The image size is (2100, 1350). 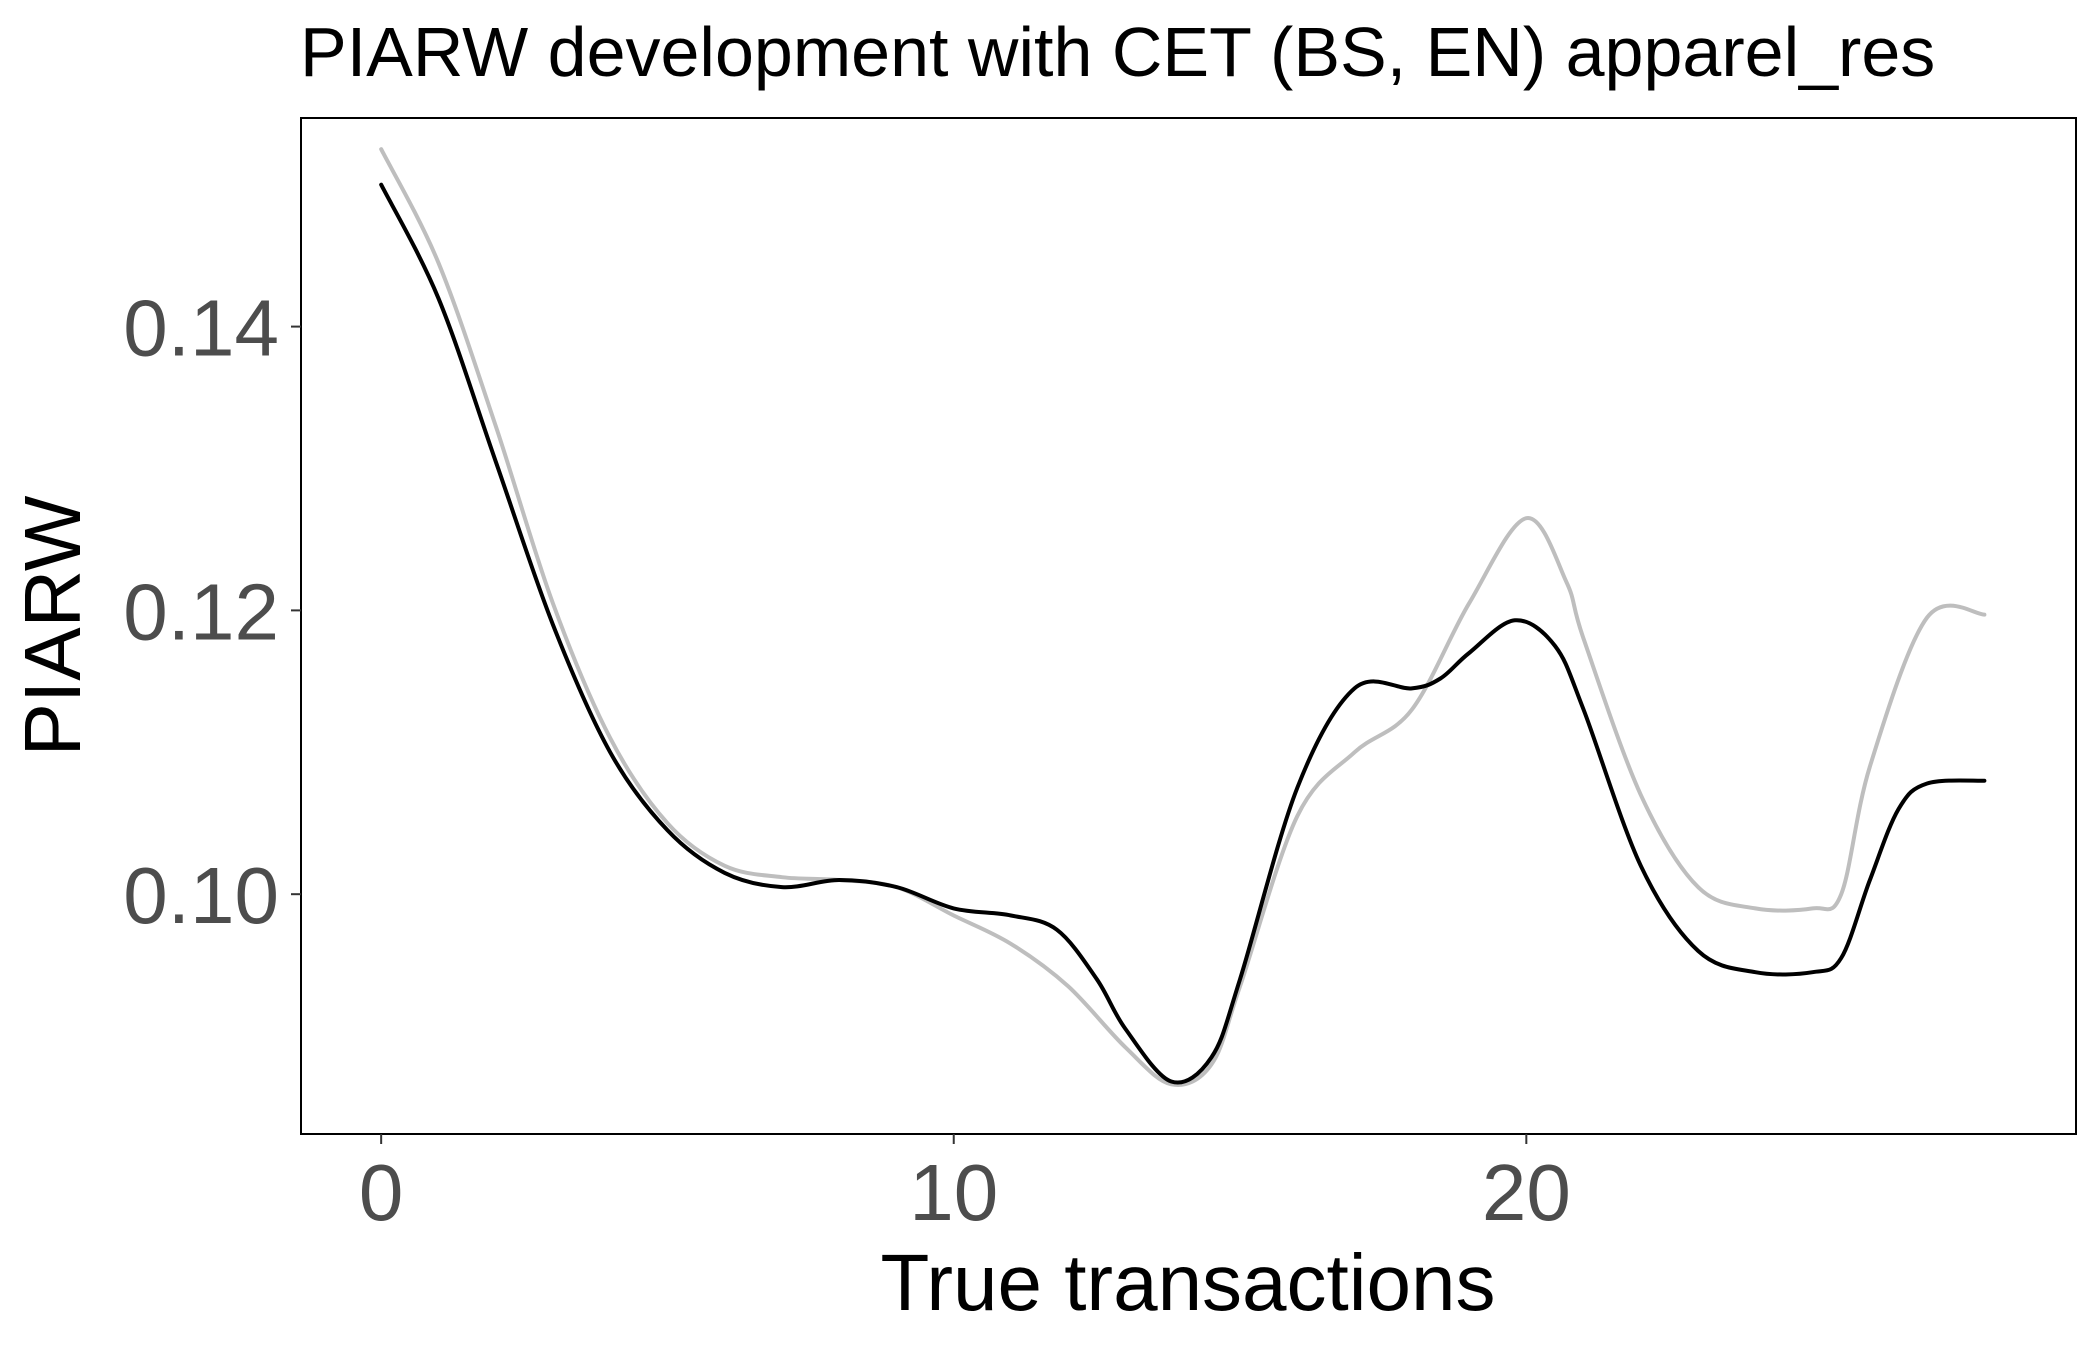 What do you see at coordinates (381, 1192) in the screenshot?
I see `x-tick-label: 0` at bounding box center [381, 1192].